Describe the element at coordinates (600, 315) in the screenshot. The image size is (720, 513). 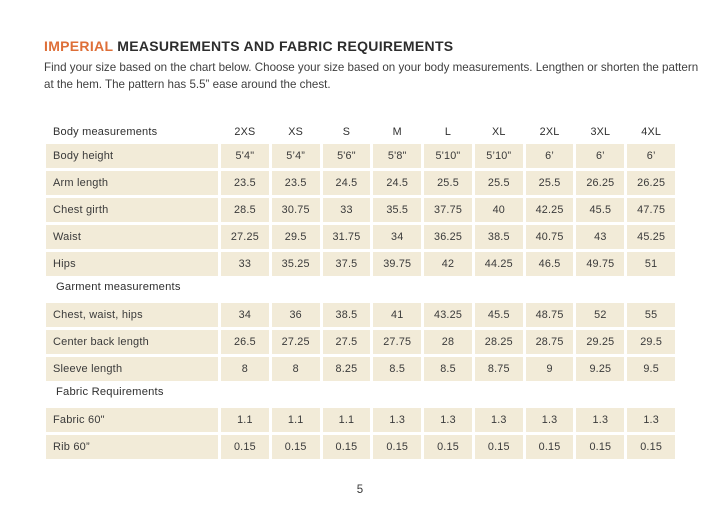
I see `value-cell: 52` at that location.